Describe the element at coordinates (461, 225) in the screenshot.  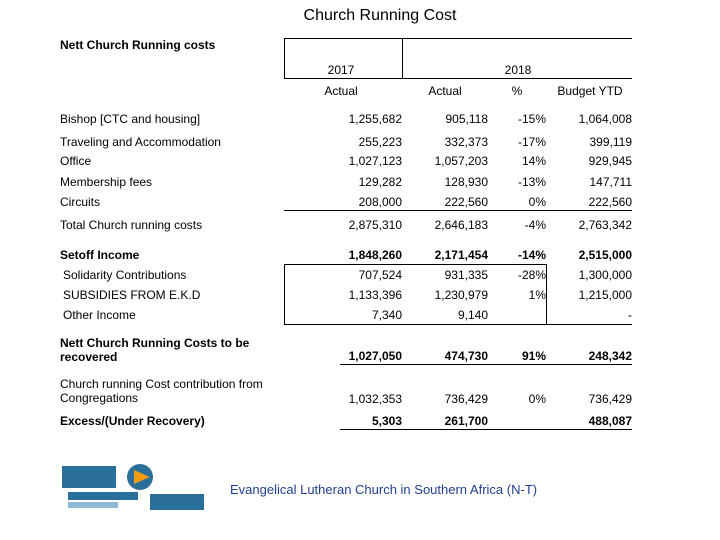
I see `cell-value: 2,646,183` at that location.